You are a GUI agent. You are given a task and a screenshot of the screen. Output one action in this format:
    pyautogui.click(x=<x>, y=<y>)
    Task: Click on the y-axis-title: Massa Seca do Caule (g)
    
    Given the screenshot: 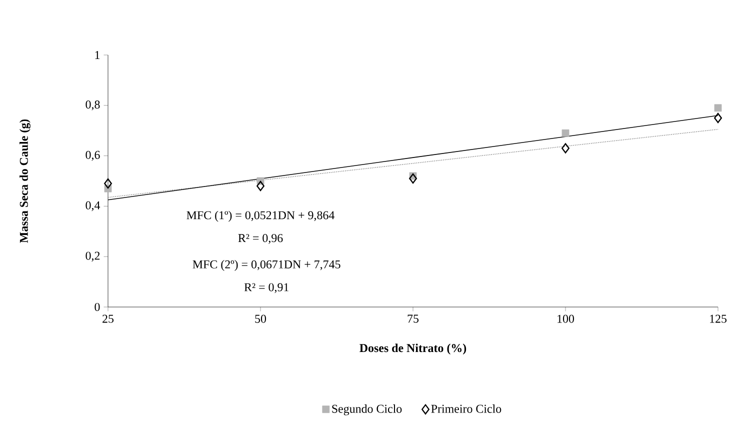 What is the action you would take?
    pyautogui.click(x=25, y=181)
    